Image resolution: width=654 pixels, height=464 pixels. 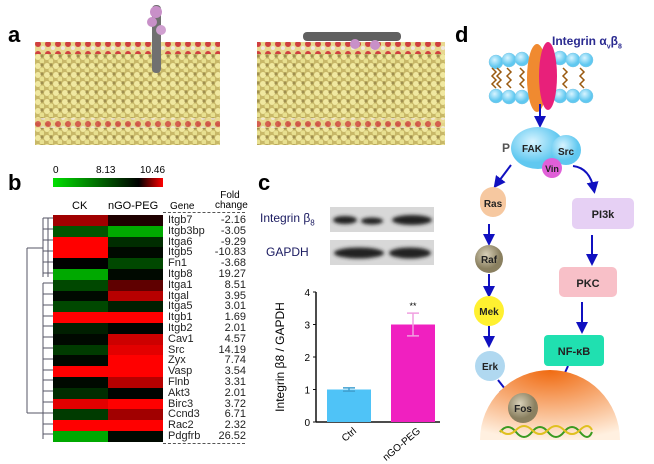 I want to click on gene-name: Itga1, so click(x=180, y=284).